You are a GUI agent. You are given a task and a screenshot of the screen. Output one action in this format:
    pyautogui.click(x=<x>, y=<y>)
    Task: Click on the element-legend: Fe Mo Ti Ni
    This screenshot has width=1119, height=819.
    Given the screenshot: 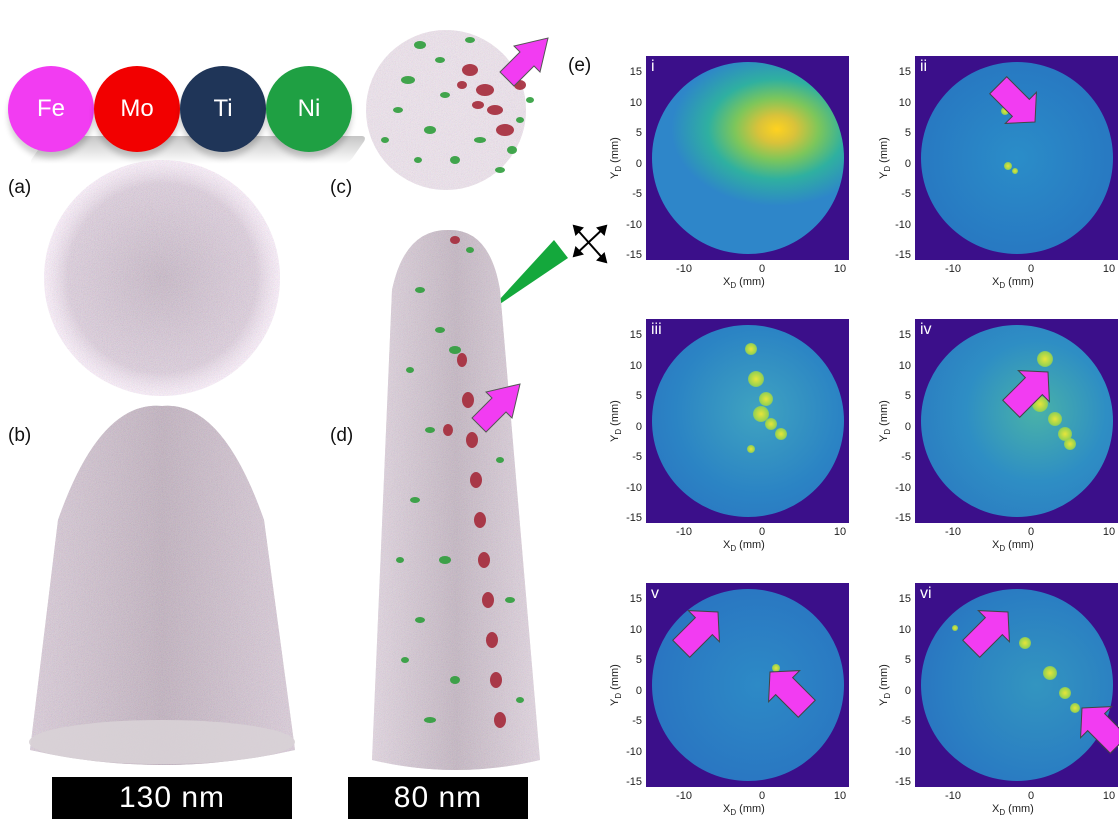 What is the action you would take?
    pyautogui.click(x=188, y=111)
    